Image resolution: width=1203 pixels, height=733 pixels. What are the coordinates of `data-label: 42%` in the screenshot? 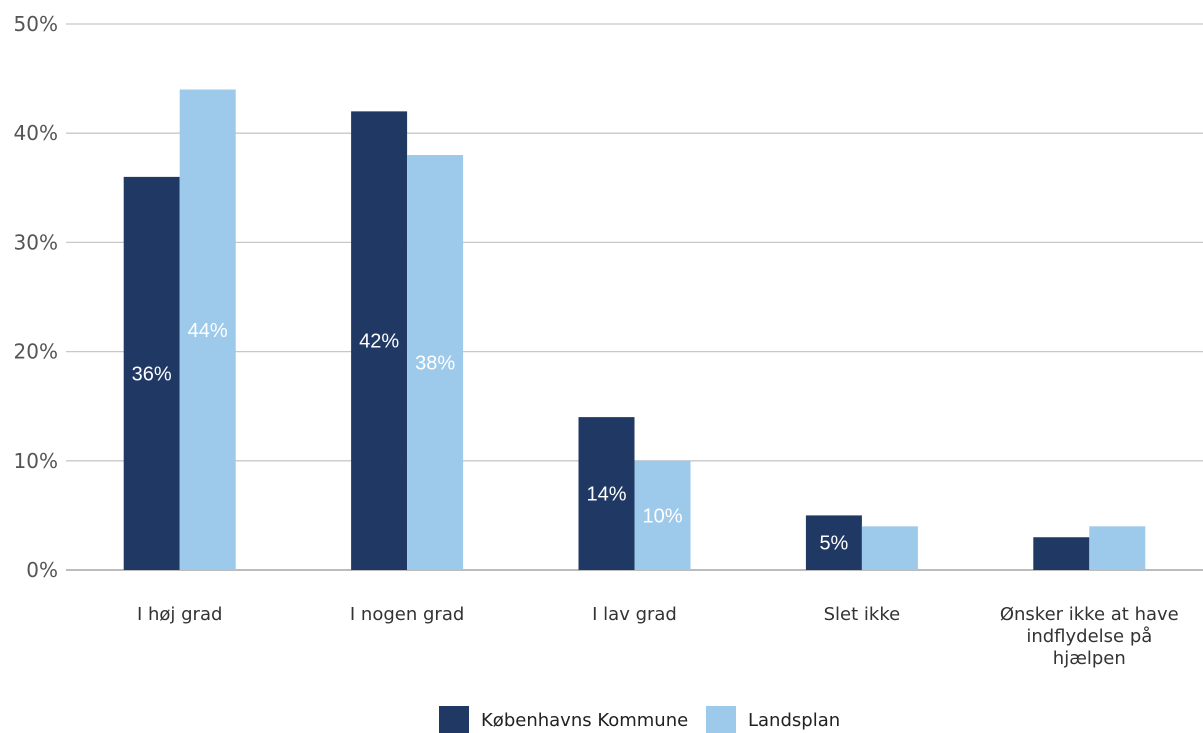 It's located at (379, 342).